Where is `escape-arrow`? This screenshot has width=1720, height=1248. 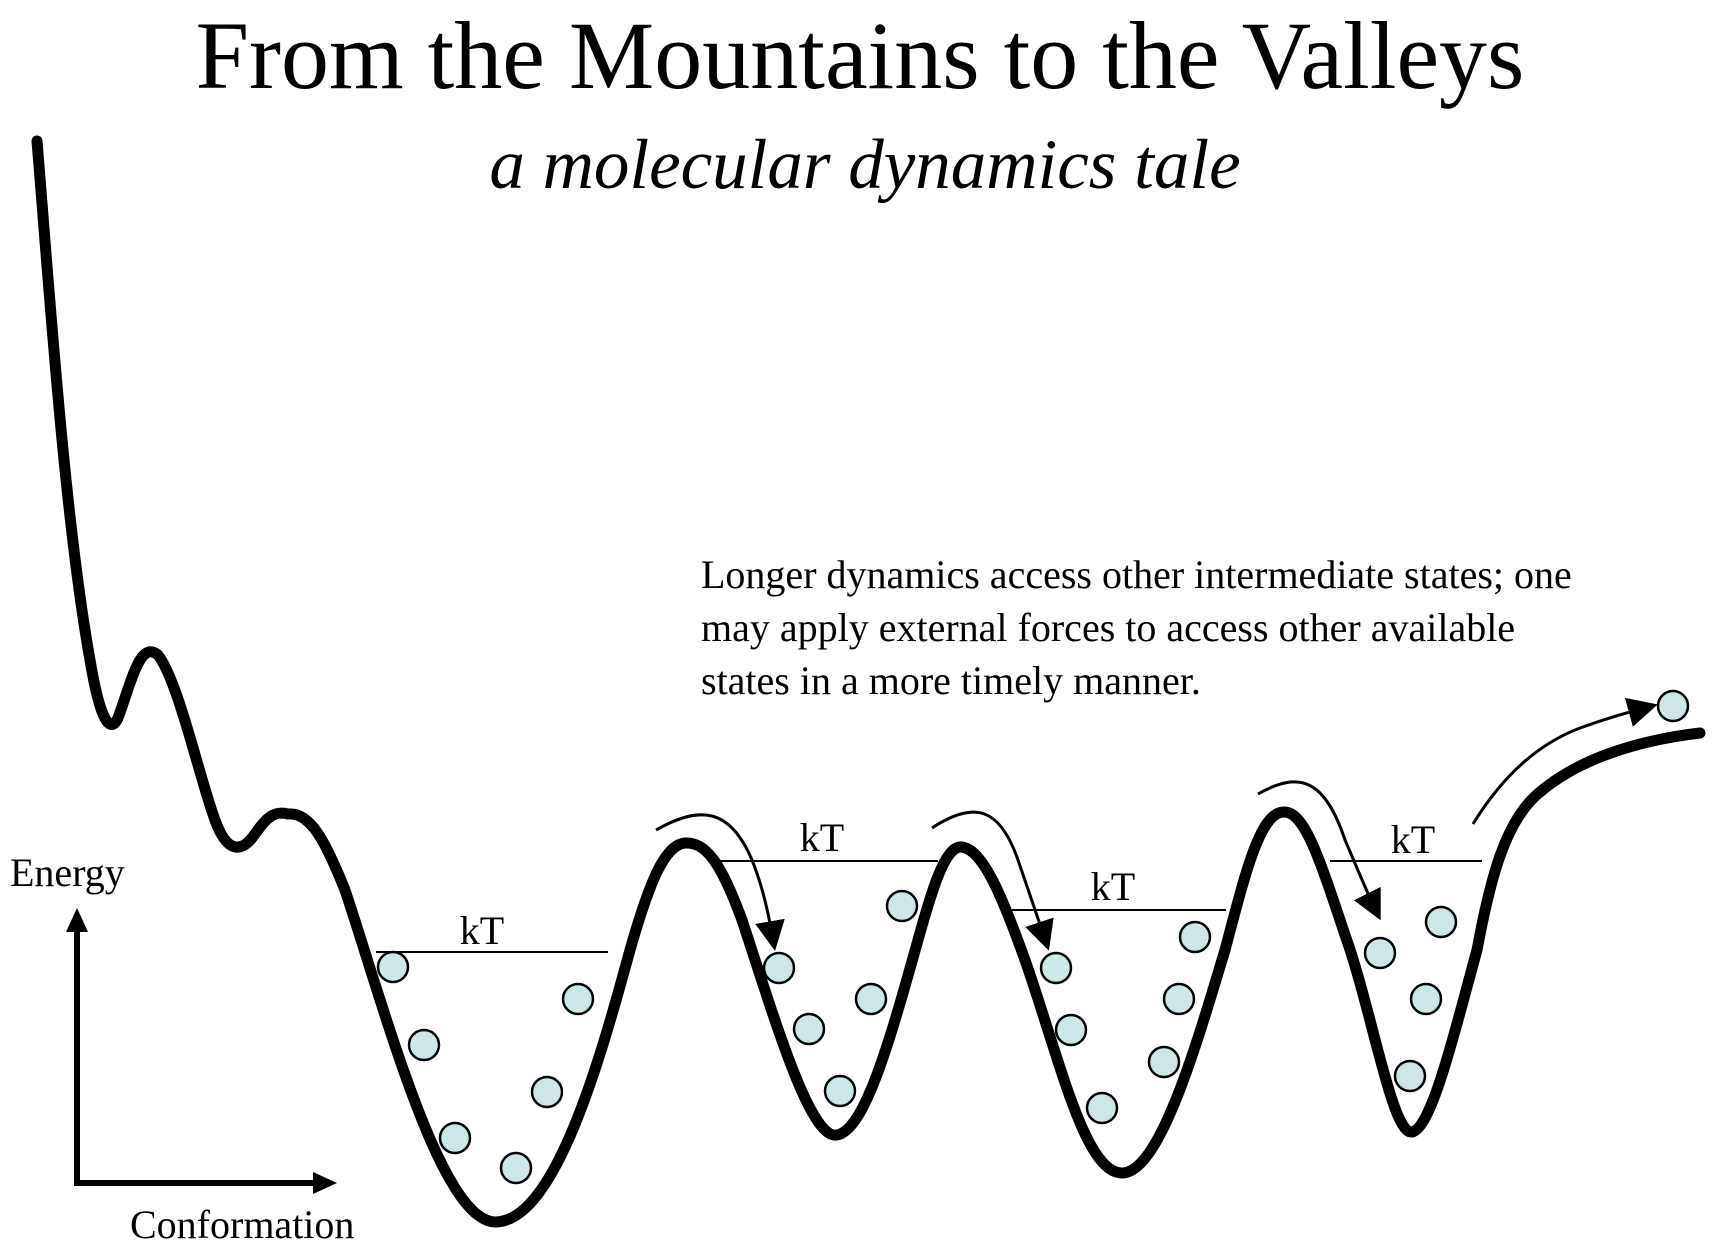 escape-arrow is located at coordinates (1564, 761).